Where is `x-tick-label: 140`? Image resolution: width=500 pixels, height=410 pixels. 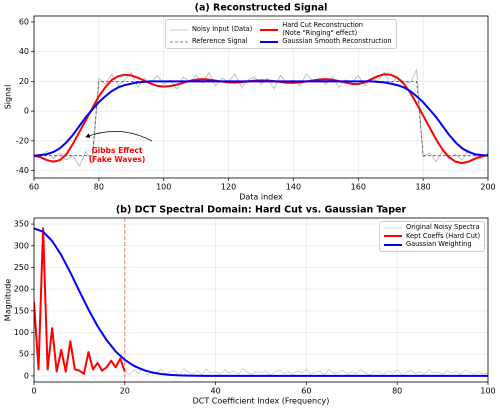 x-tick-label: 140 is located at coordinates (293, 187).